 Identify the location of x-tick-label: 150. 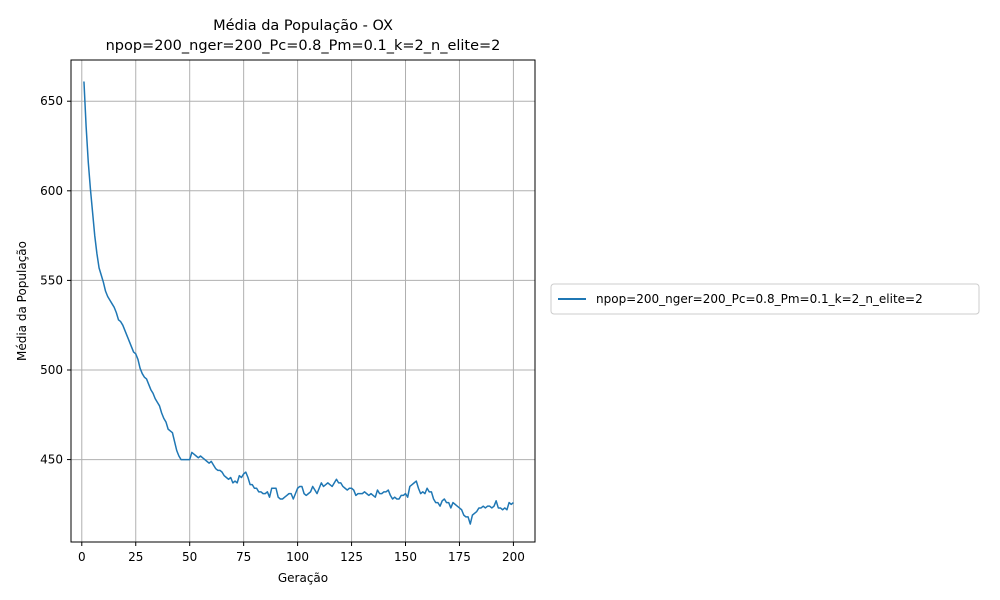
(405, 557).